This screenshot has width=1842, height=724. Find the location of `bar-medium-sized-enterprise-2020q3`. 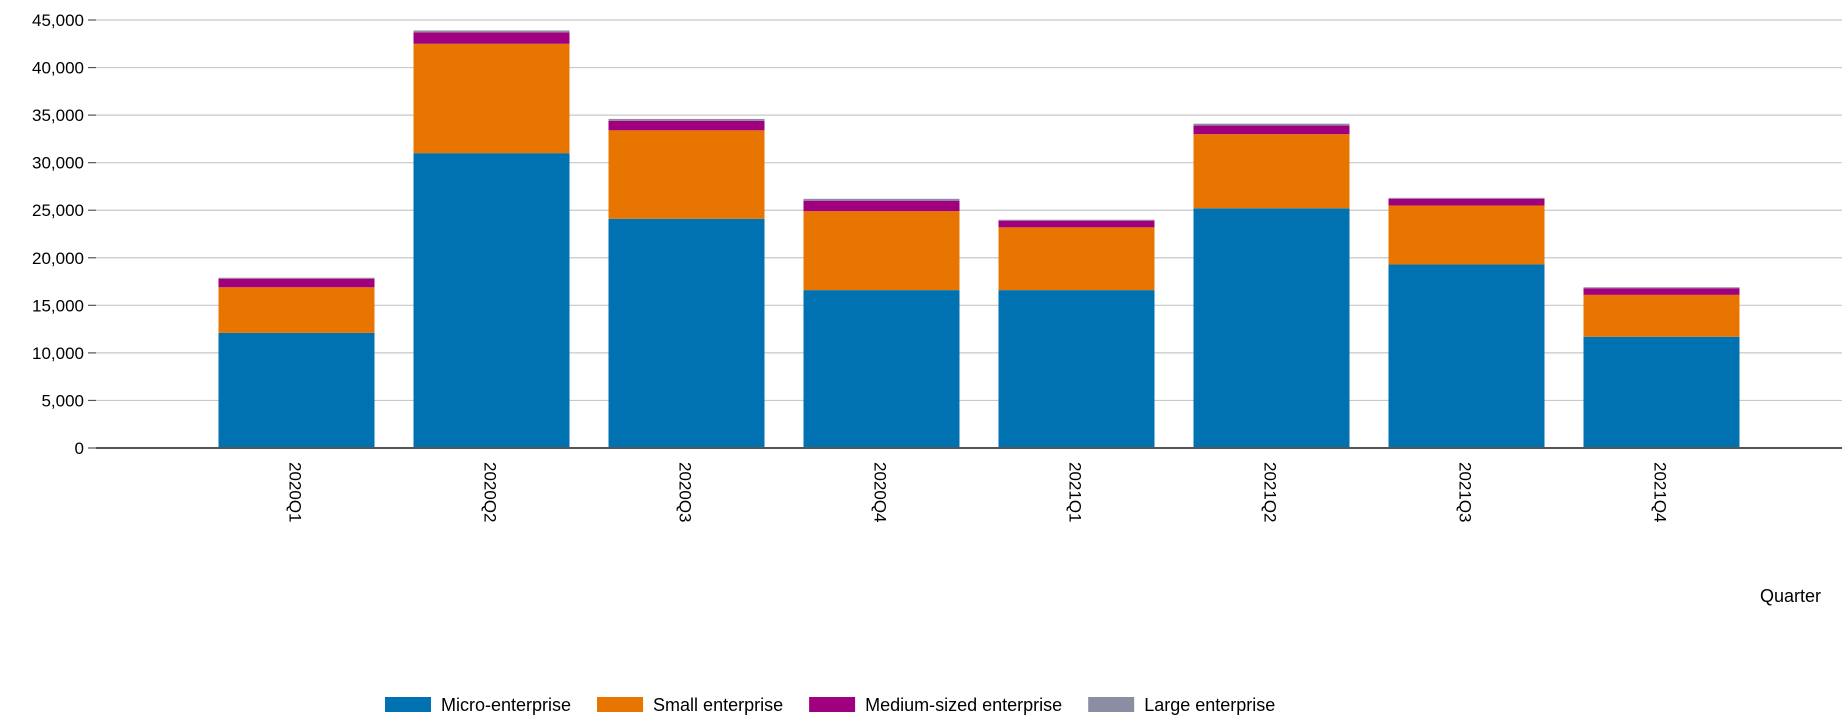

bar-medium-sized-enterprise-2020q3 is located at coordinates (686, 125).